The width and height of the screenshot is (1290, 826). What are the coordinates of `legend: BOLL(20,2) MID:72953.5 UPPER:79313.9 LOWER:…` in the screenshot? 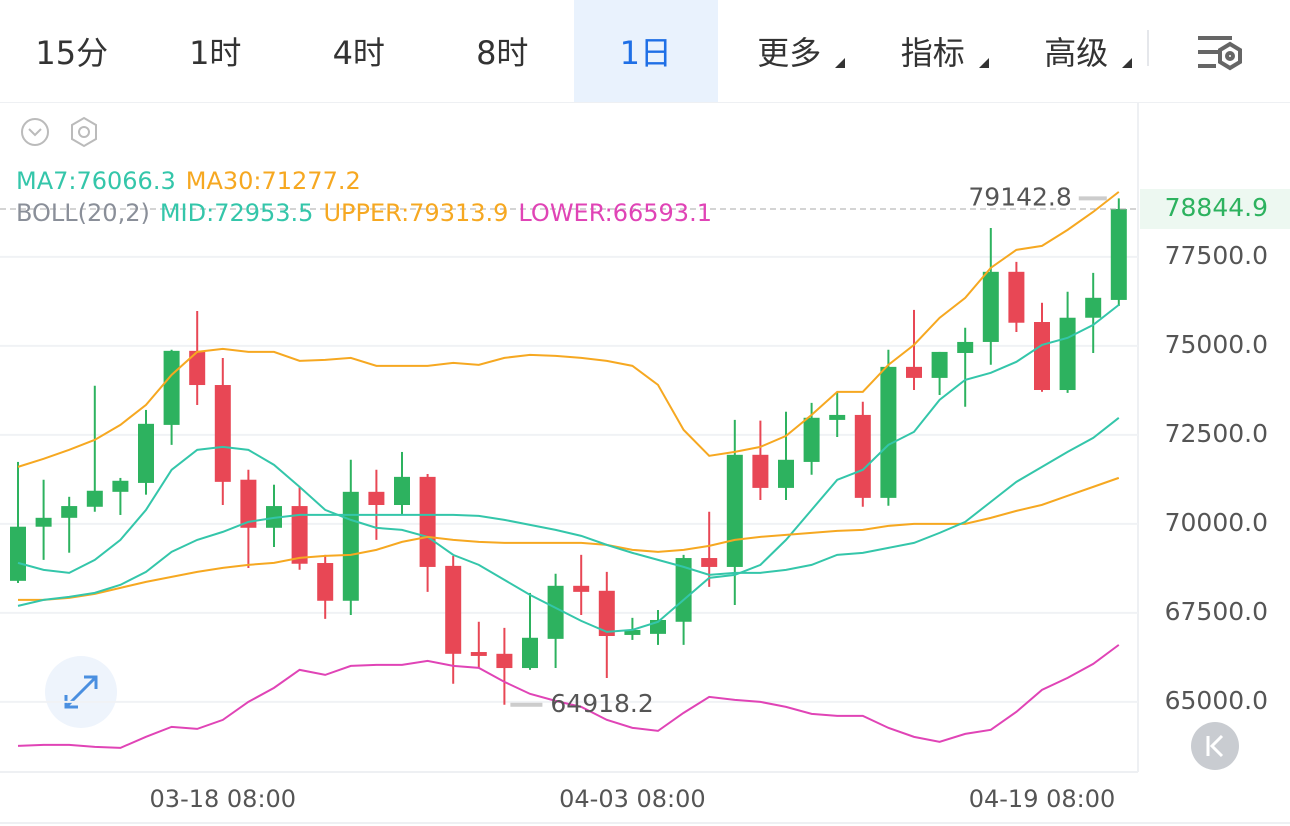 It's located at (364, 213).